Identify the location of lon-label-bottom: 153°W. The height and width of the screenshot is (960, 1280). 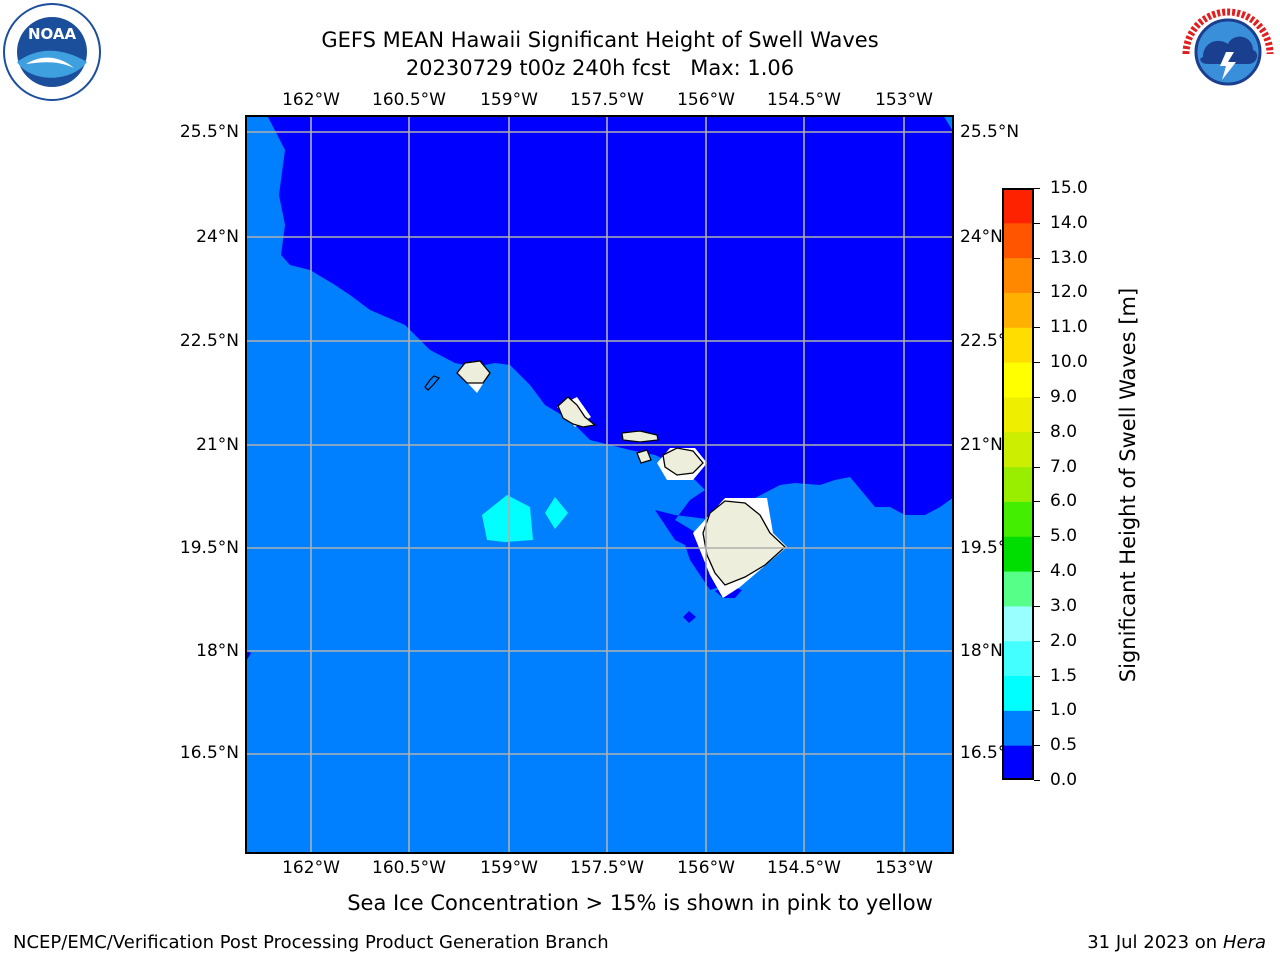
(904, 868).